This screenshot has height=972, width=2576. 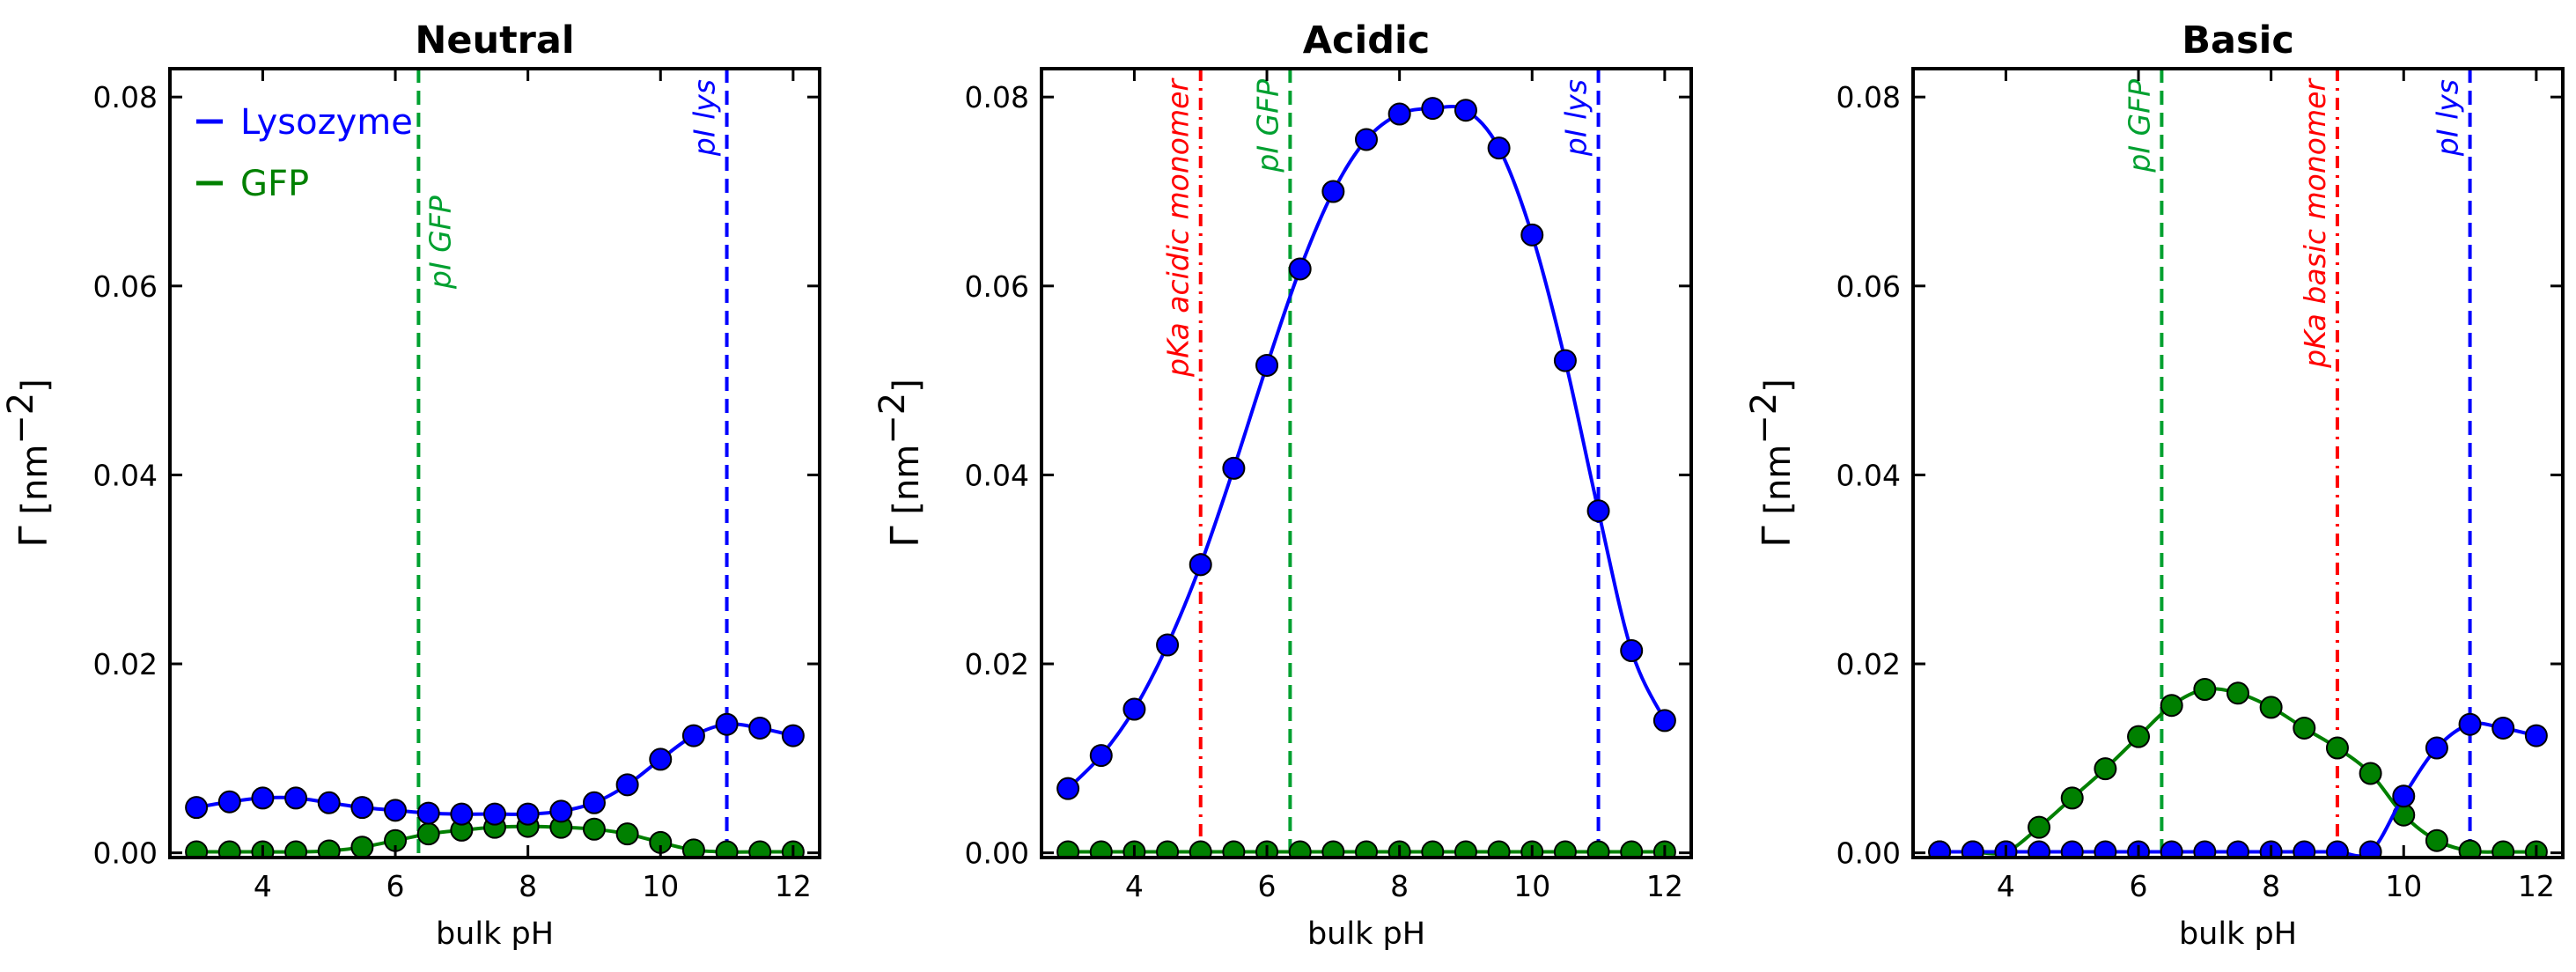 I want to click on data-point-lysozyme-8.5, so click(x=2305, y=849).